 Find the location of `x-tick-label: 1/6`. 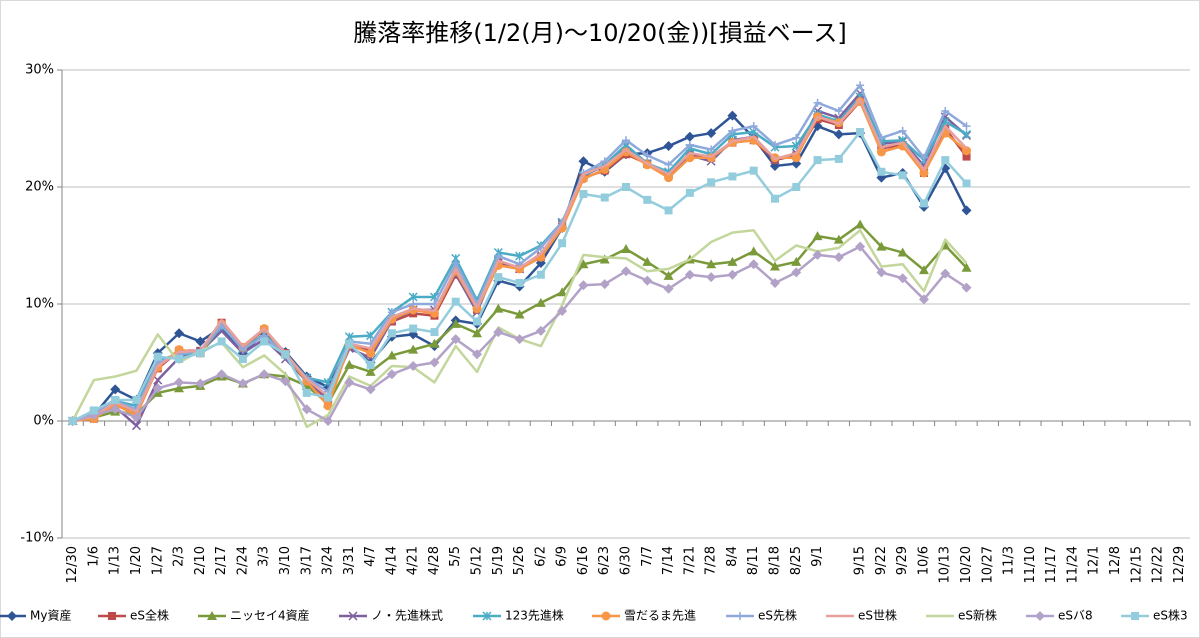

x-tick-label: 1/6 is located at coordinates (93, 556).